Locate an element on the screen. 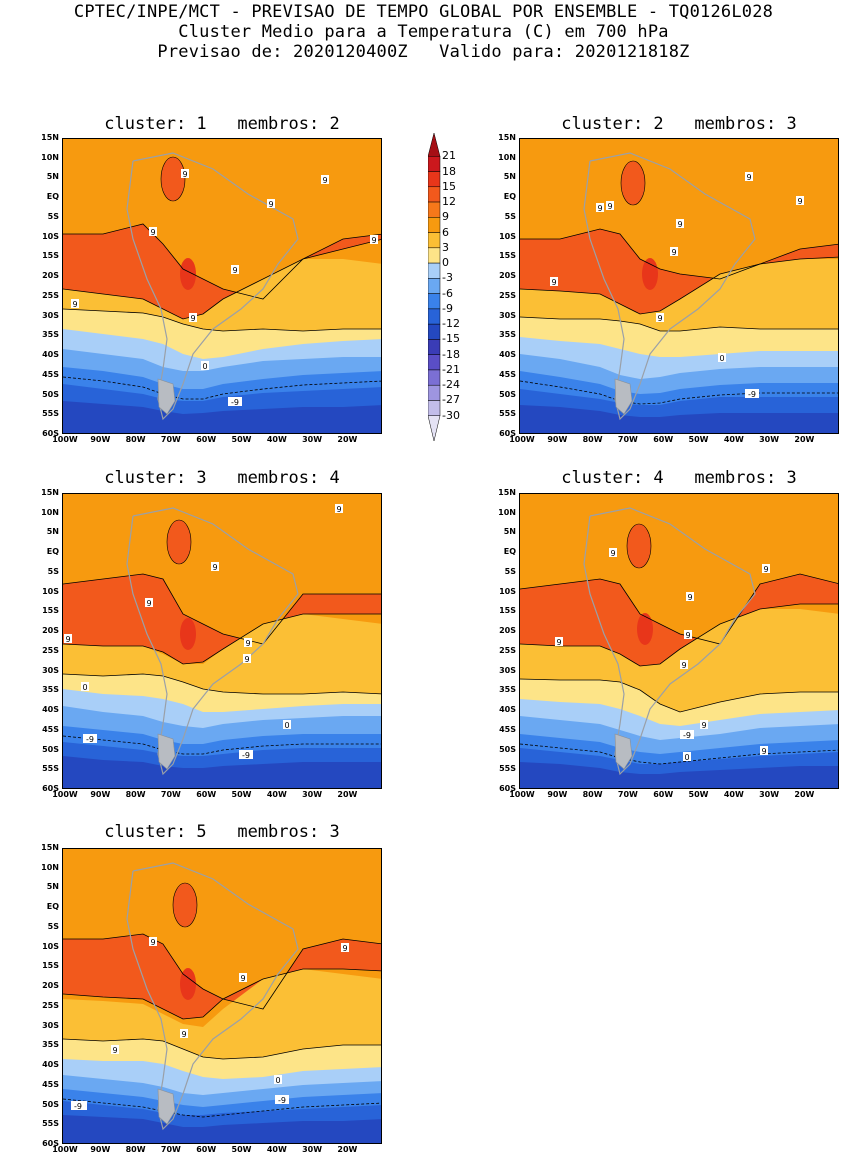 This screenshot has width=847, height=1157. contour-minus9 is located at coordinates (679, 392).